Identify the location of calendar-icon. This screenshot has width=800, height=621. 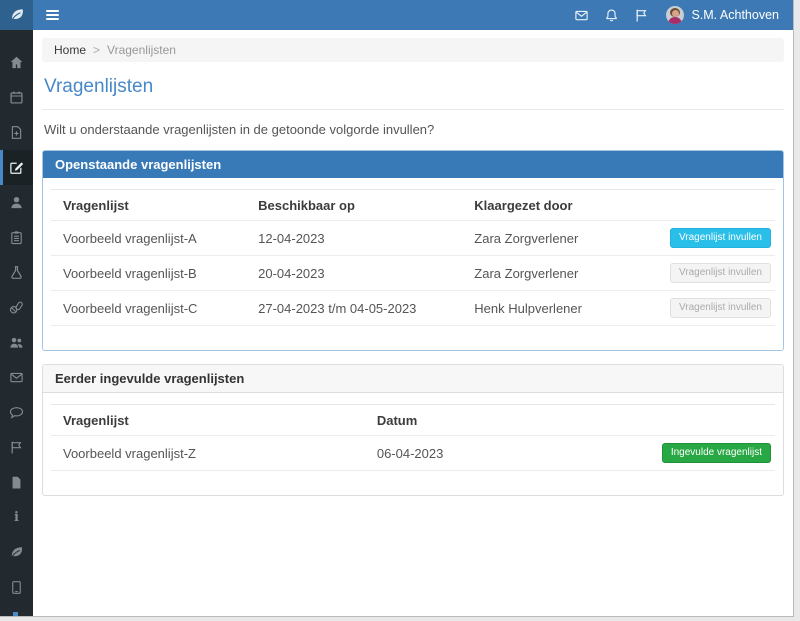
(16, 97).